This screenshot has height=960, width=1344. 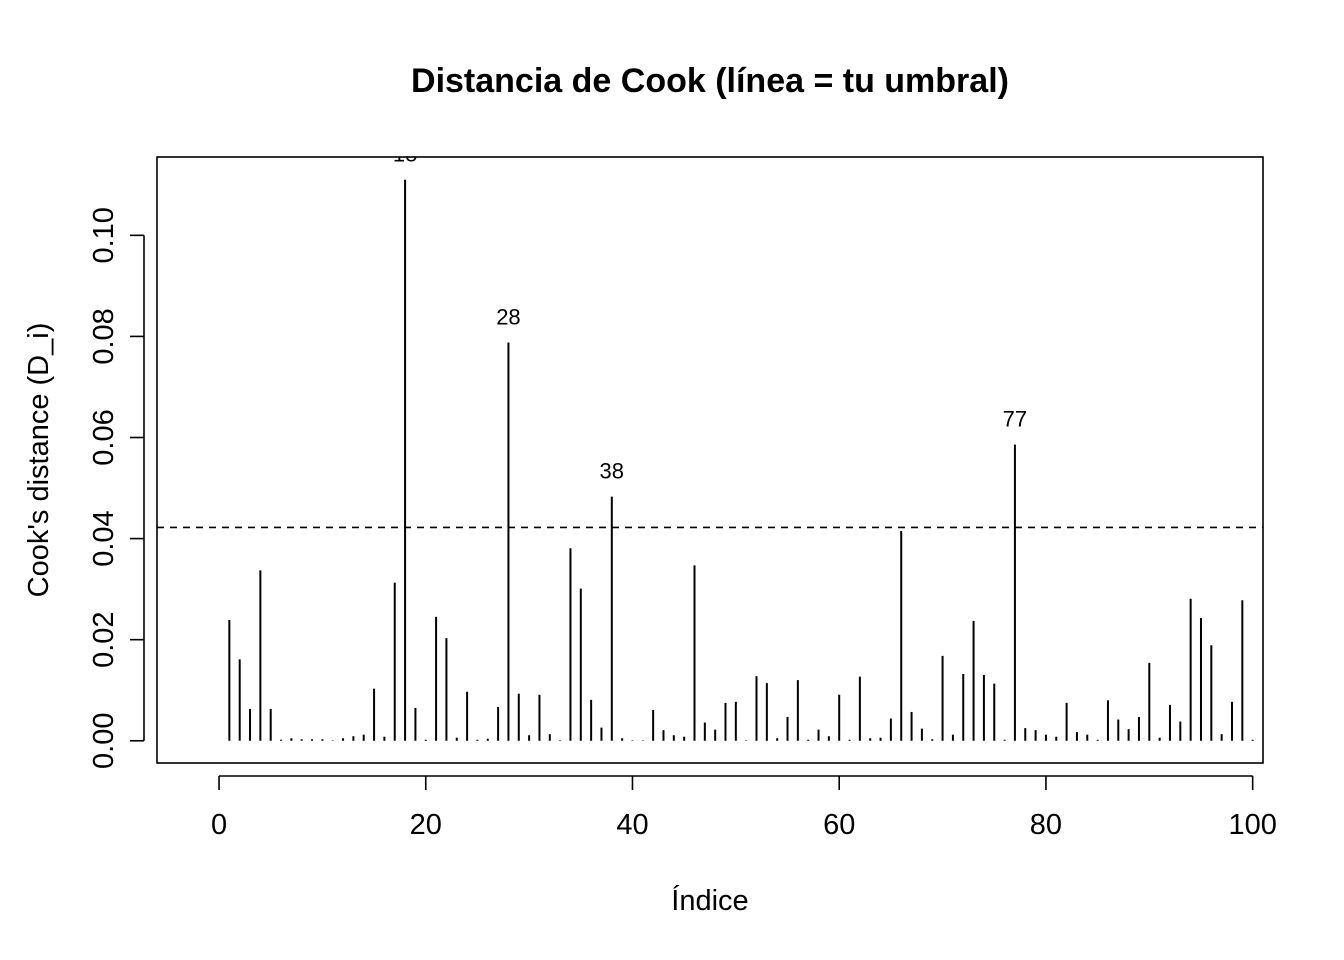 I want to click on y-axis-label: Cook's distance (D_i), so click(x=39, y=460).